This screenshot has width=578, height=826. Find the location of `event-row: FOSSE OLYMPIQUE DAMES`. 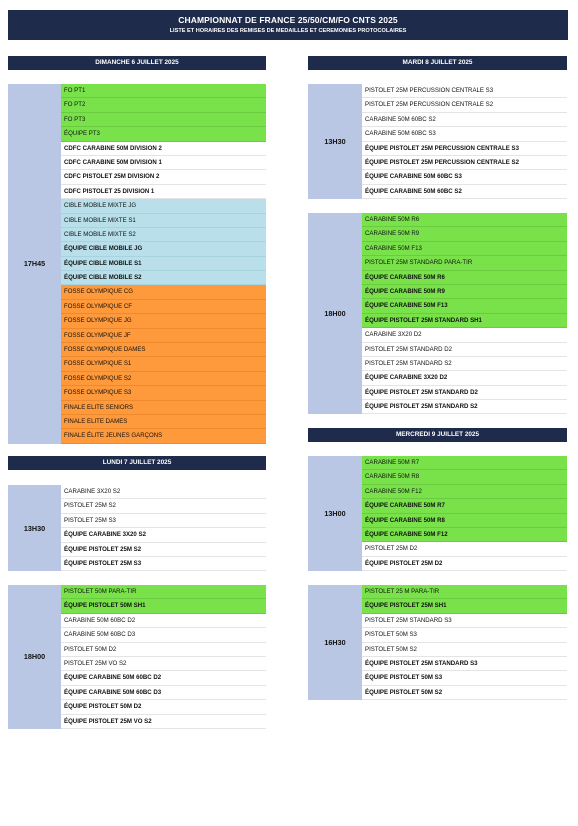

event-row: FOSSE OLYMPIQUE DAMES is located at coordinates (163, 350).